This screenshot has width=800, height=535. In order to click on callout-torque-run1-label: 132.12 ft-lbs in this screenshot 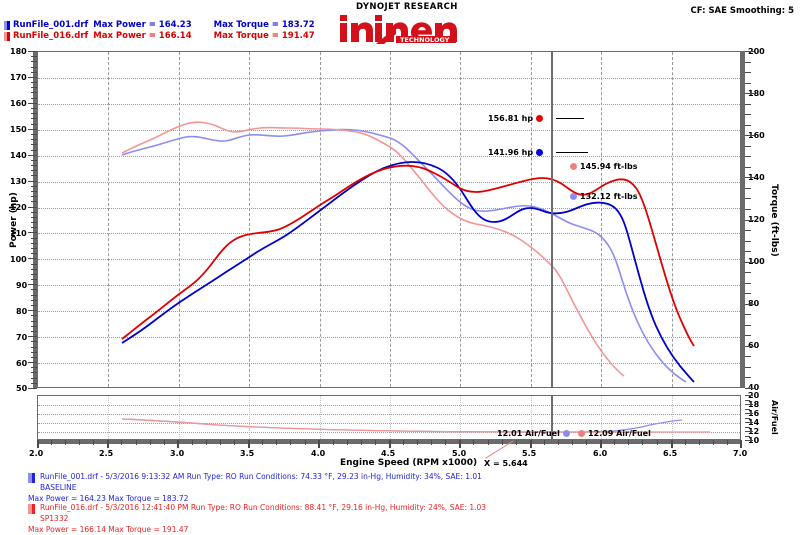, I will do `click(609, 196)`.